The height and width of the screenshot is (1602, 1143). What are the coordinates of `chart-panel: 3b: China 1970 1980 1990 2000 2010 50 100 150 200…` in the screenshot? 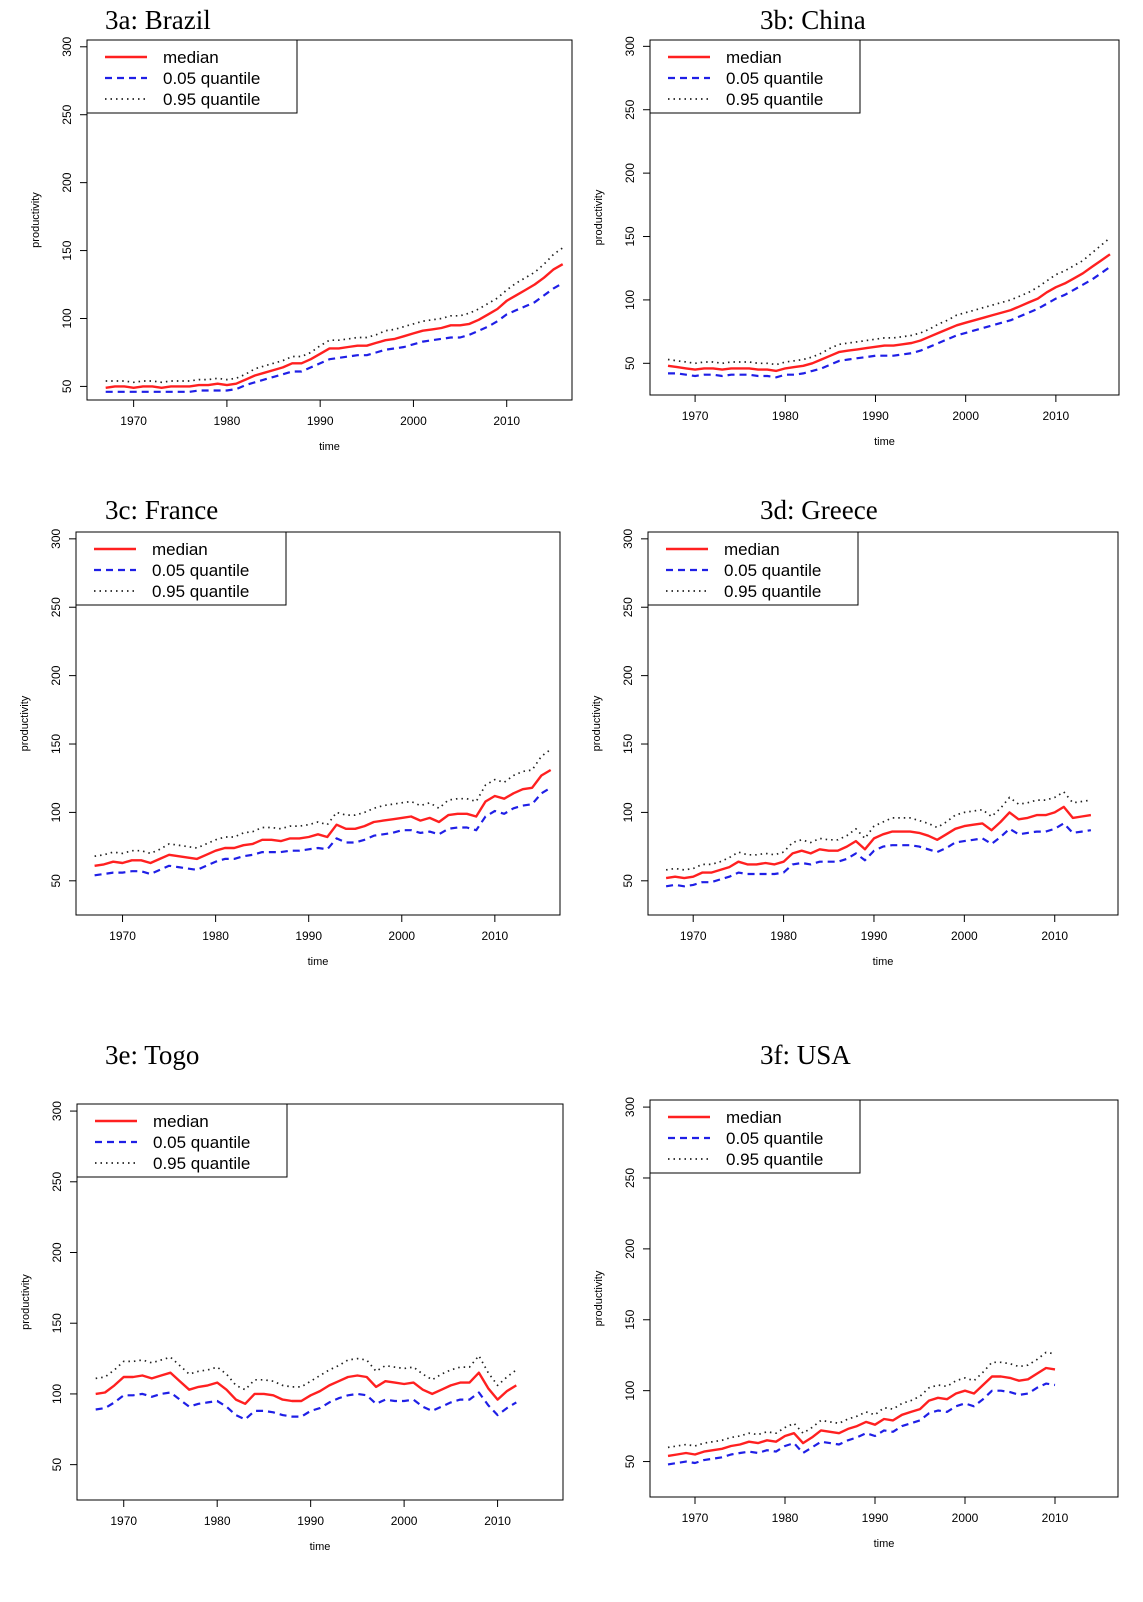 It's located at (859, 235).